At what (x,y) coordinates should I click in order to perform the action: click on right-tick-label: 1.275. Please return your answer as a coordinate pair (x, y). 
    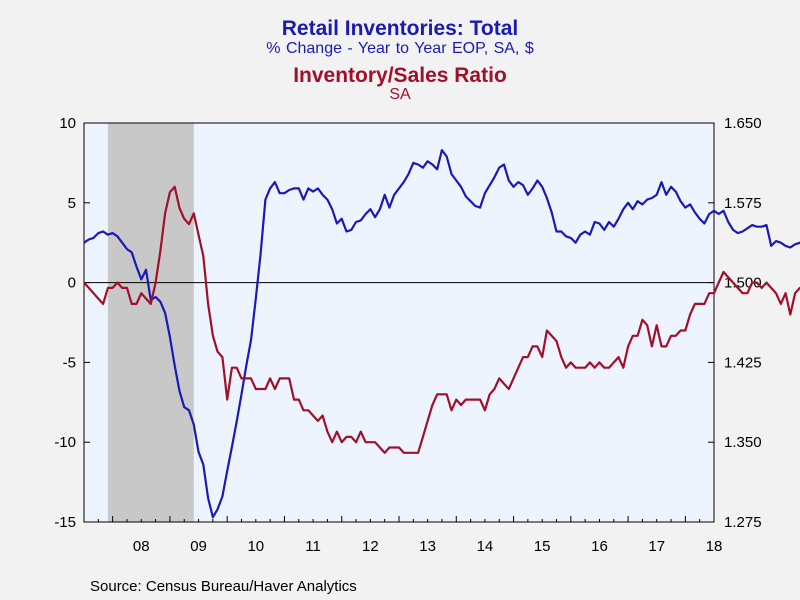
    Looking at the image, I should click on (743, 522).